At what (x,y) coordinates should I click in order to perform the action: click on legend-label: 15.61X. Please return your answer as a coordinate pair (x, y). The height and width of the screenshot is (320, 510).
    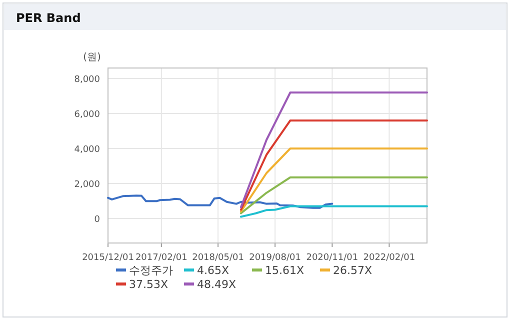
    Looking at the image, I should click on (284, 270).